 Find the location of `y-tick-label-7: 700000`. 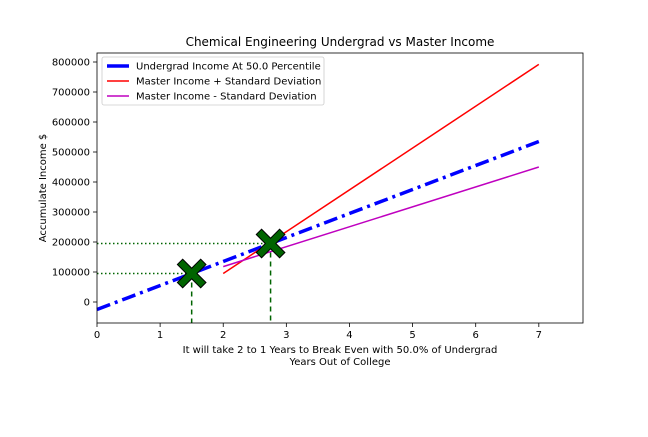

y-tick-label-7: 700000 is located at coordinates (71, 93).